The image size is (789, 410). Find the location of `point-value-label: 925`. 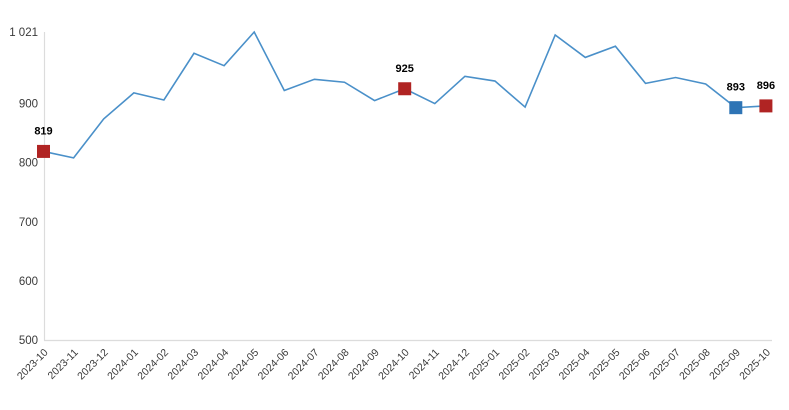

point-value-label: 925 is located at coordinates (405, 69).